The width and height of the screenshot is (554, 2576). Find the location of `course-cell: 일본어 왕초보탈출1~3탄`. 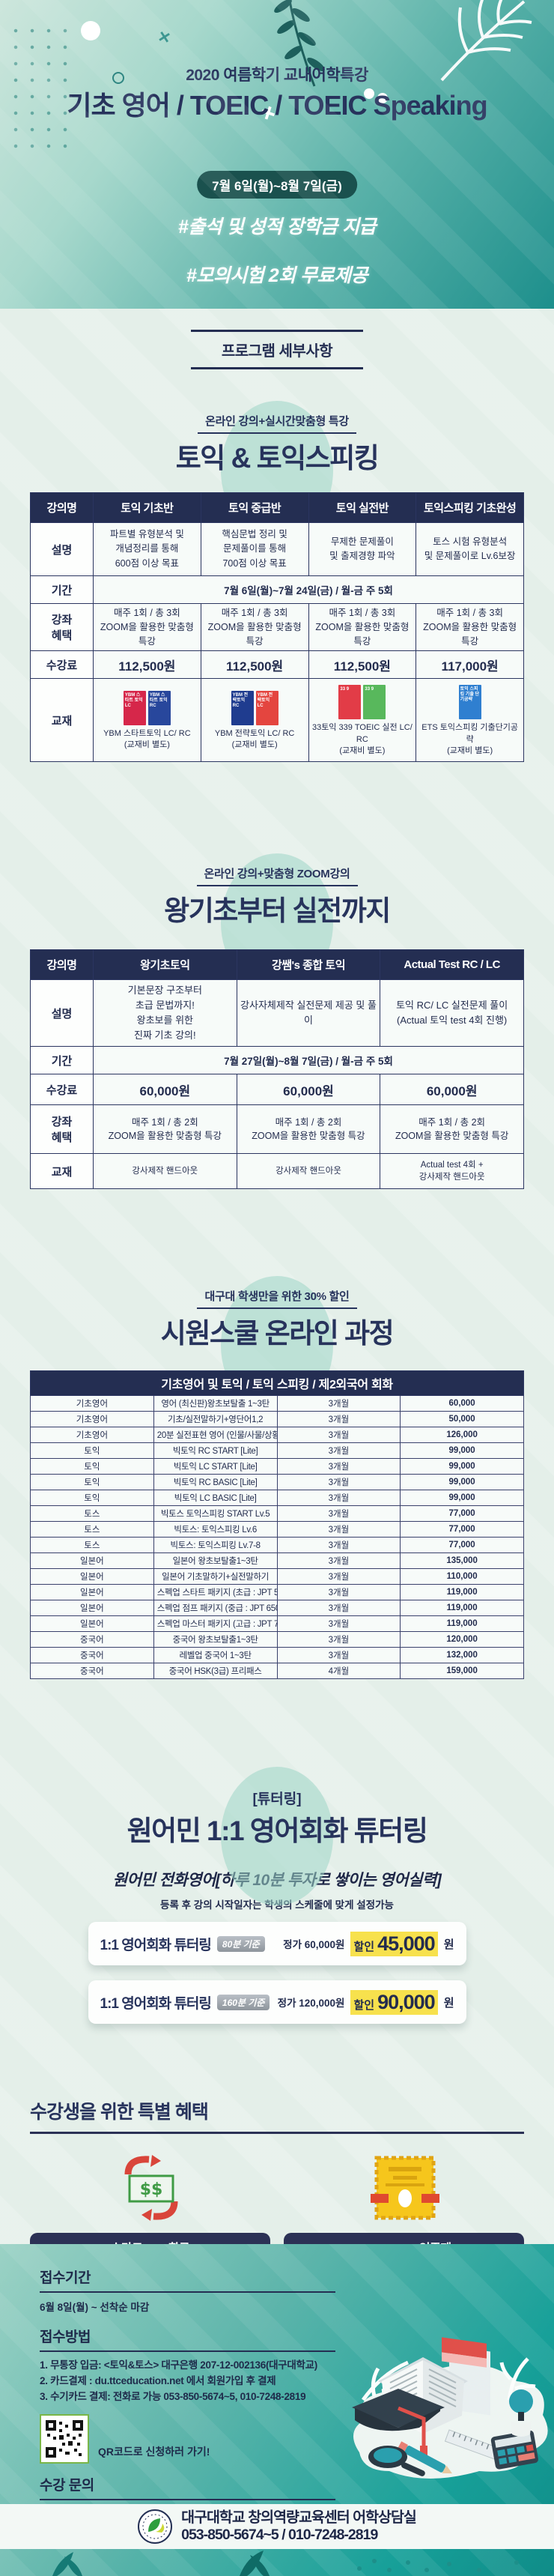

course-cell: 일본어 왕초보탈출1~3탄 is located at coordinates (215, 1561).